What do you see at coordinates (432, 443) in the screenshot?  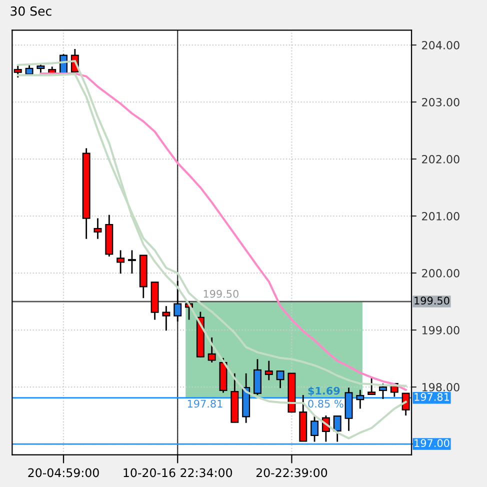 I see `ref-line-label: 197.00` at bounding box center [432, 443].